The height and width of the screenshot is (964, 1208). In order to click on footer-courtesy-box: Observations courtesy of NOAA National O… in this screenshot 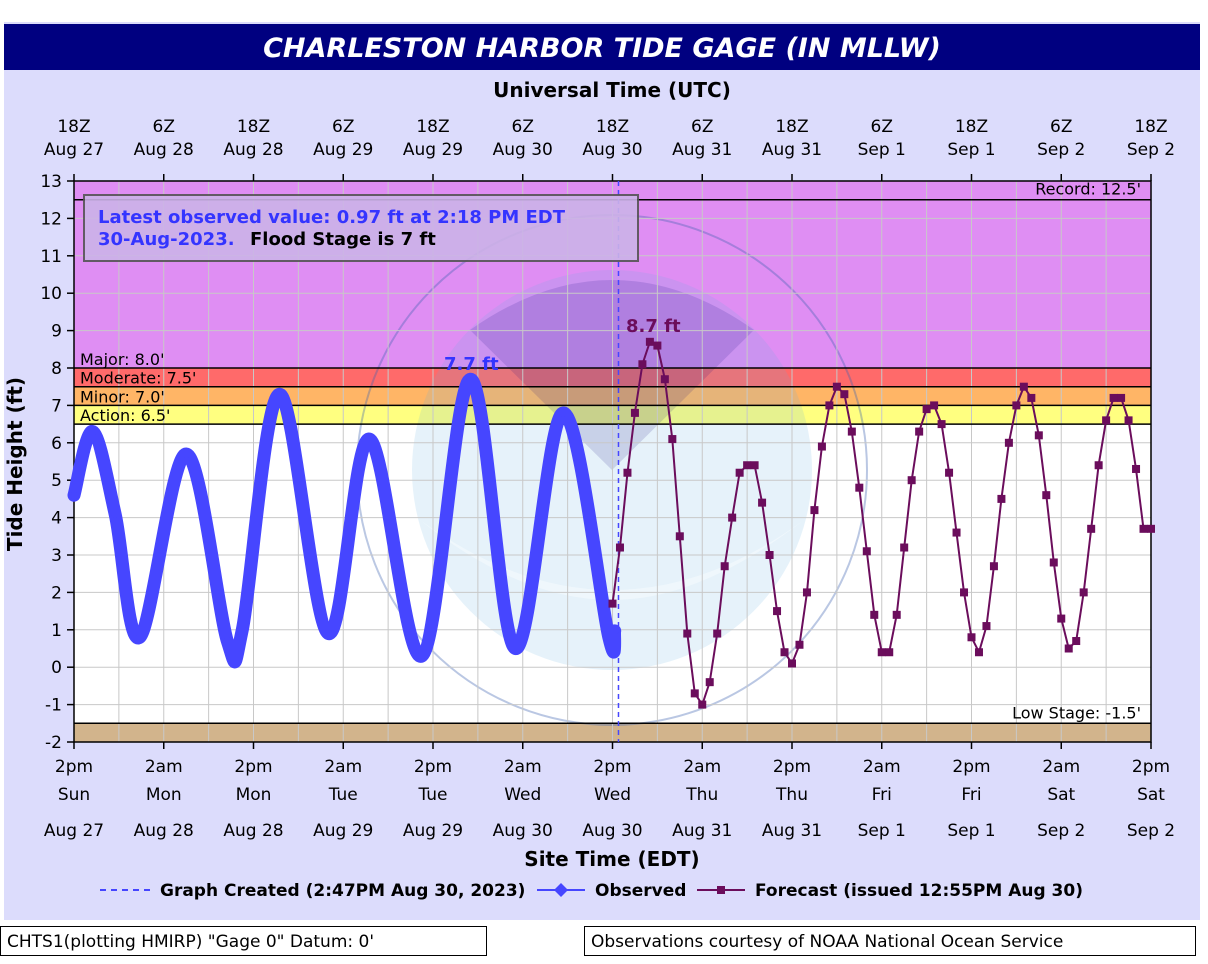, I will do `click(890, 941)`.